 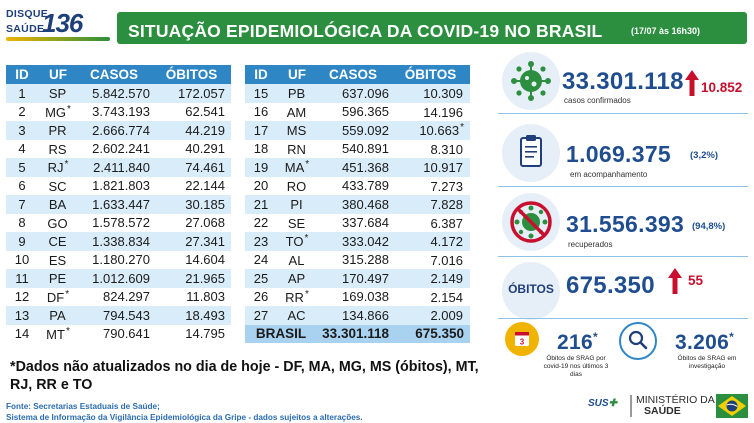 What do you see at coordinates (357, 204) in the screenshot?
I see `table-row: 21 PI 380.468 7.828` at bounding box center [357, 204].